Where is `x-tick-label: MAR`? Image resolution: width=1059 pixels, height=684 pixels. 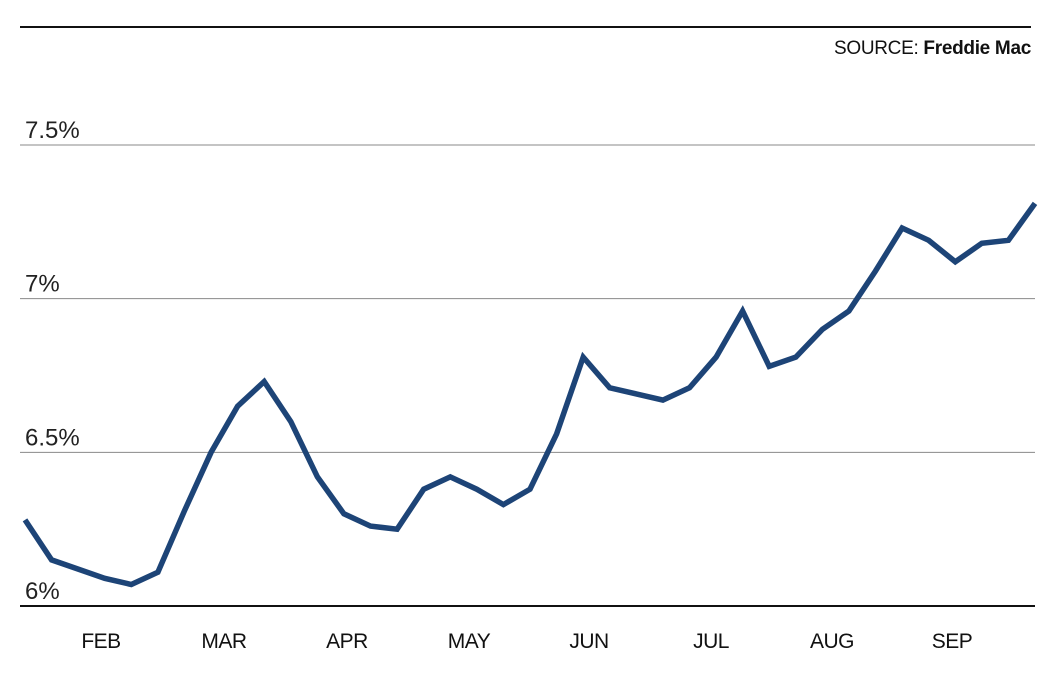 x-tick-label: MAR is located at coordinates (224, 641).